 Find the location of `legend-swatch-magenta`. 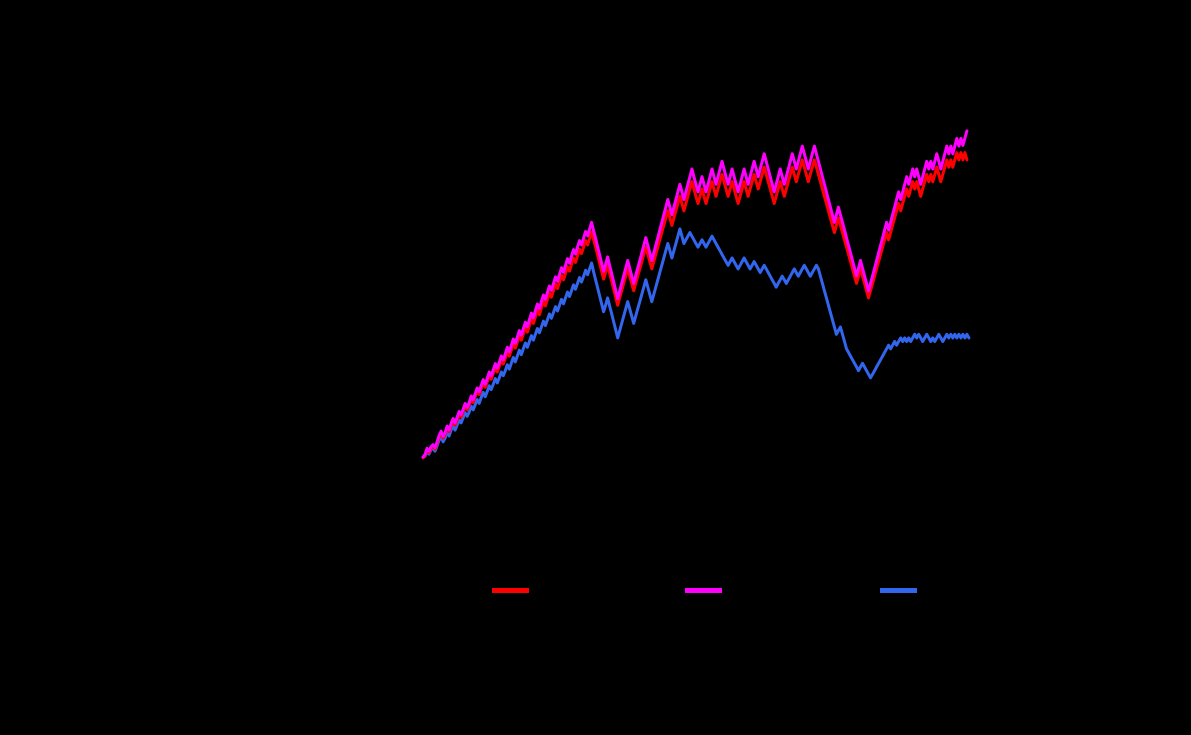

legend-swatch-magenta is located at coordinates (703, 590).